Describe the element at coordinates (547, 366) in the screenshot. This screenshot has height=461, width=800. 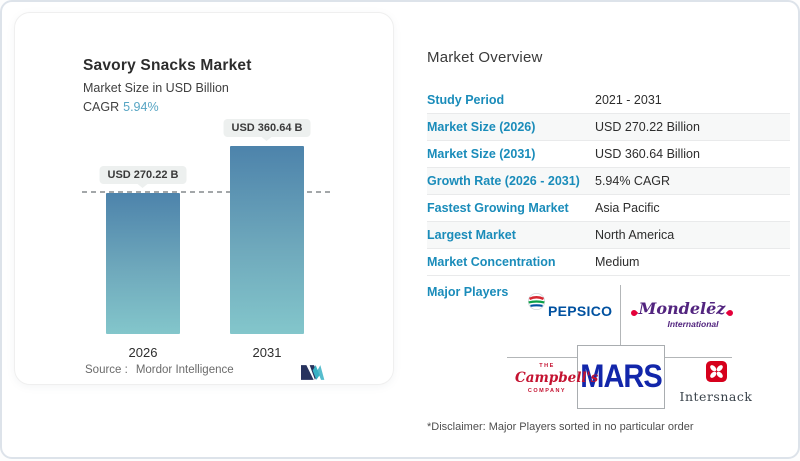
I see `campbells-the-text: THE` at that location.